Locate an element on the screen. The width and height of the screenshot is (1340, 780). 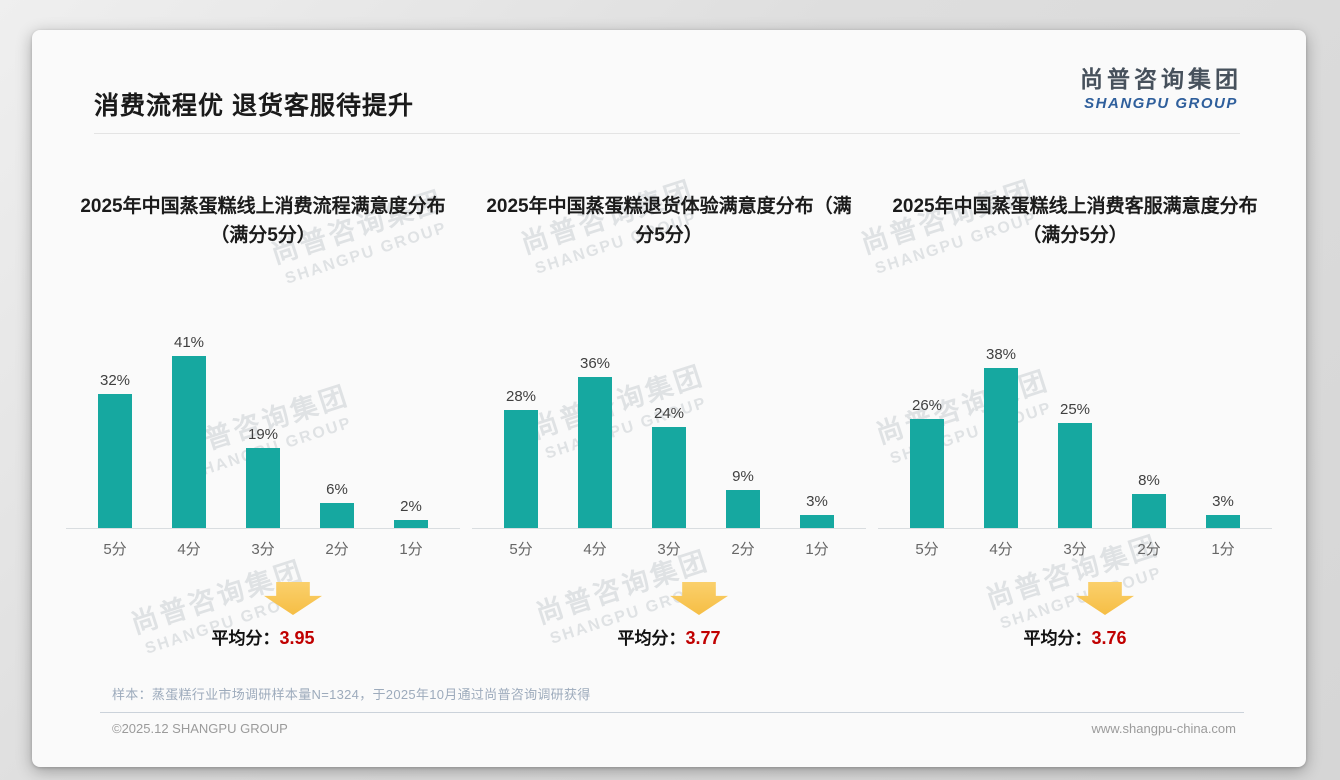
company-logo: 尚普咨询集团 SHANGPU GROUP is located at coordinates (1161, 86).